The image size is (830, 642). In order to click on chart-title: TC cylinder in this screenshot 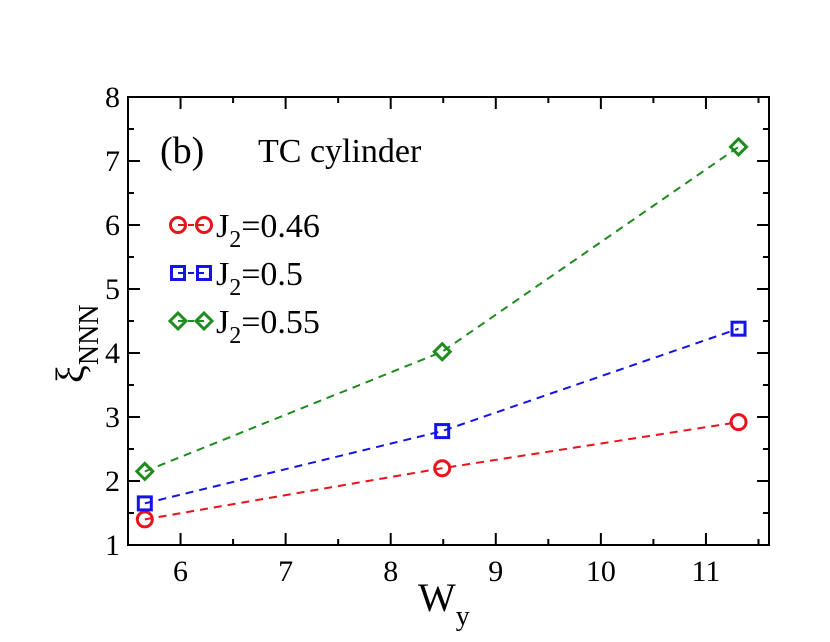, I will do `click(340, 151)`.